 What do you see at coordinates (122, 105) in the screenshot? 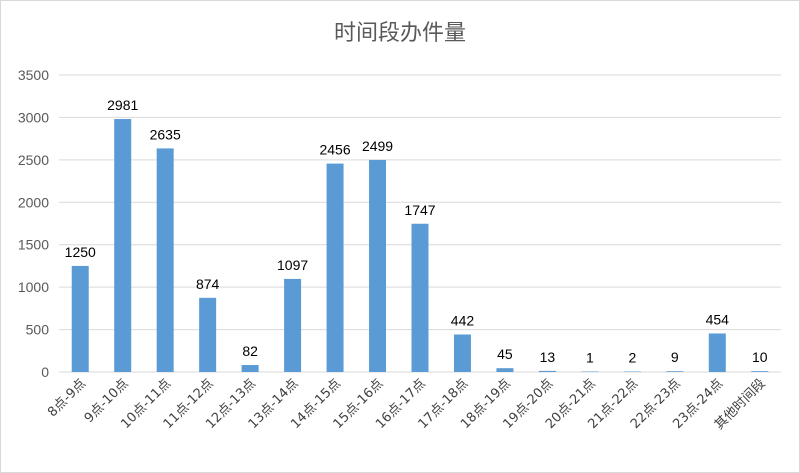
I see `data-label: 2981` at bounding box center [122, 105].